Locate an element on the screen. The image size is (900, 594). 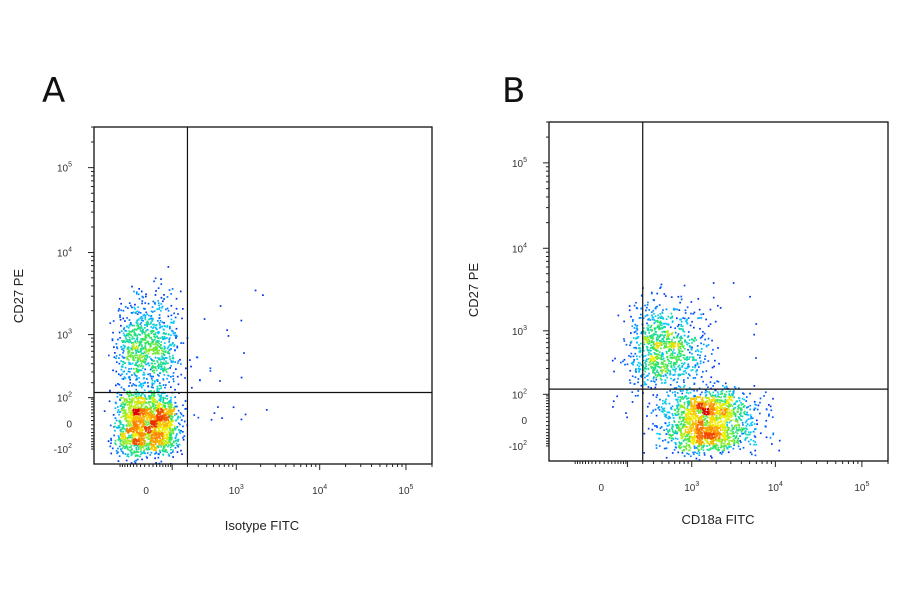
y-tick-label: 0 is located at coordinates (69, 424).